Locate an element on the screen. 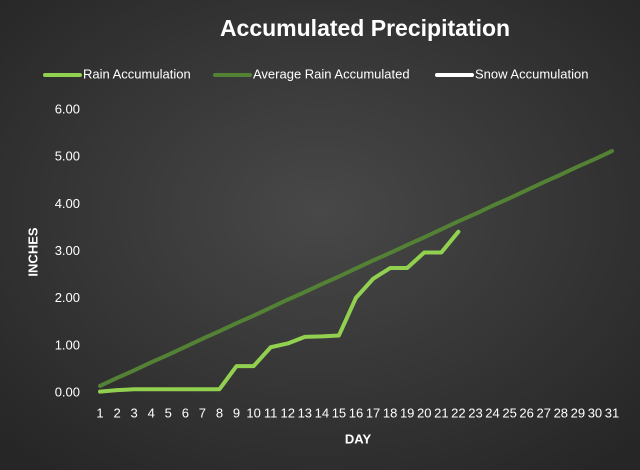  y-tick-label: 0.00 is located at coordinates (67, 391).